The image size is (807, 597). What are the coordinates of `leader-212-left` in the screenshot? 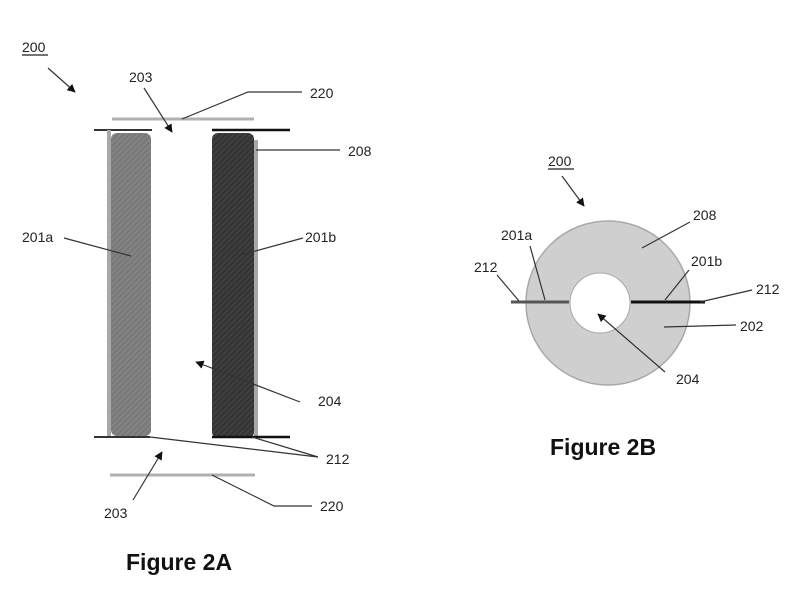 It's located at (234, 447).